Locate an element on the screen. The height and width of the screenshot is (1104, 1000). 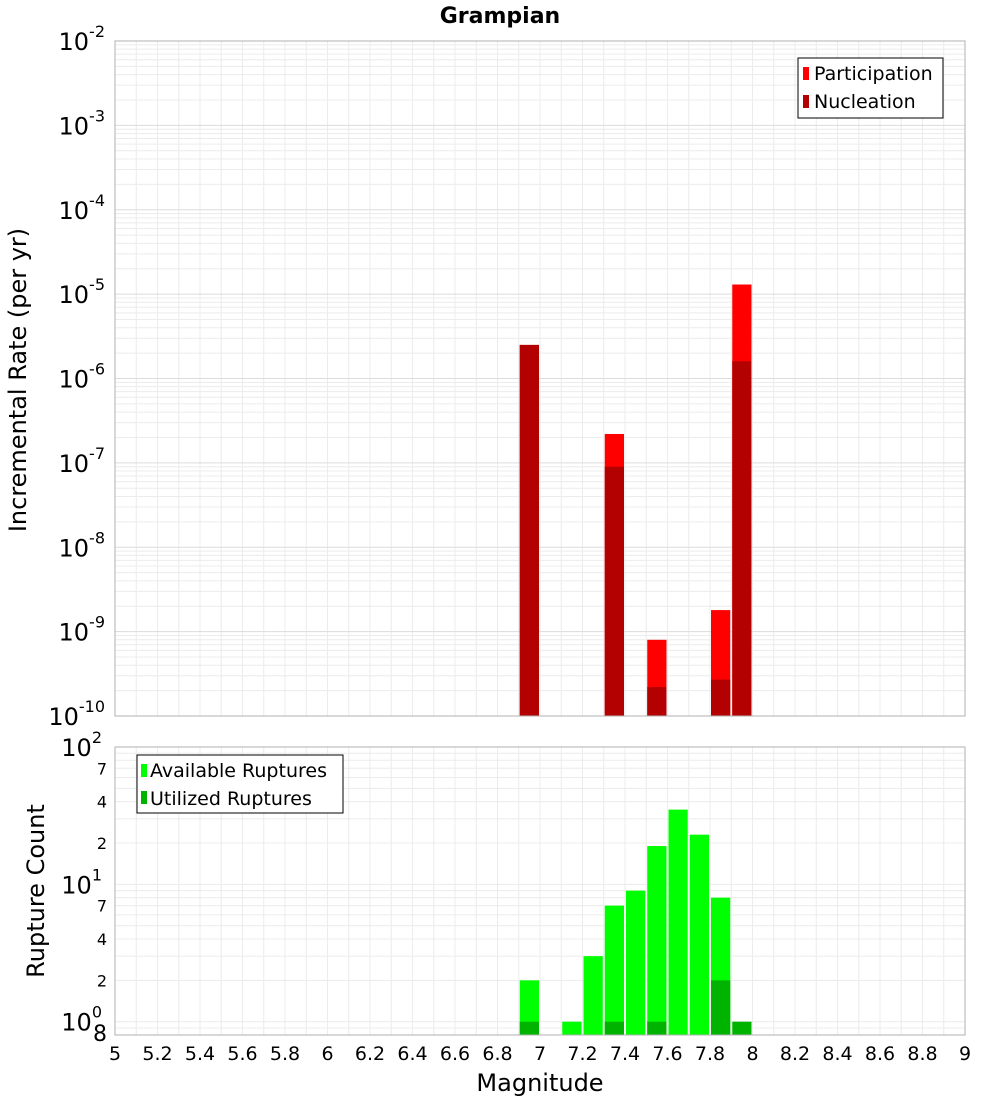
y-minor-tick-label: 8 is located at coordinates (100, 1034).